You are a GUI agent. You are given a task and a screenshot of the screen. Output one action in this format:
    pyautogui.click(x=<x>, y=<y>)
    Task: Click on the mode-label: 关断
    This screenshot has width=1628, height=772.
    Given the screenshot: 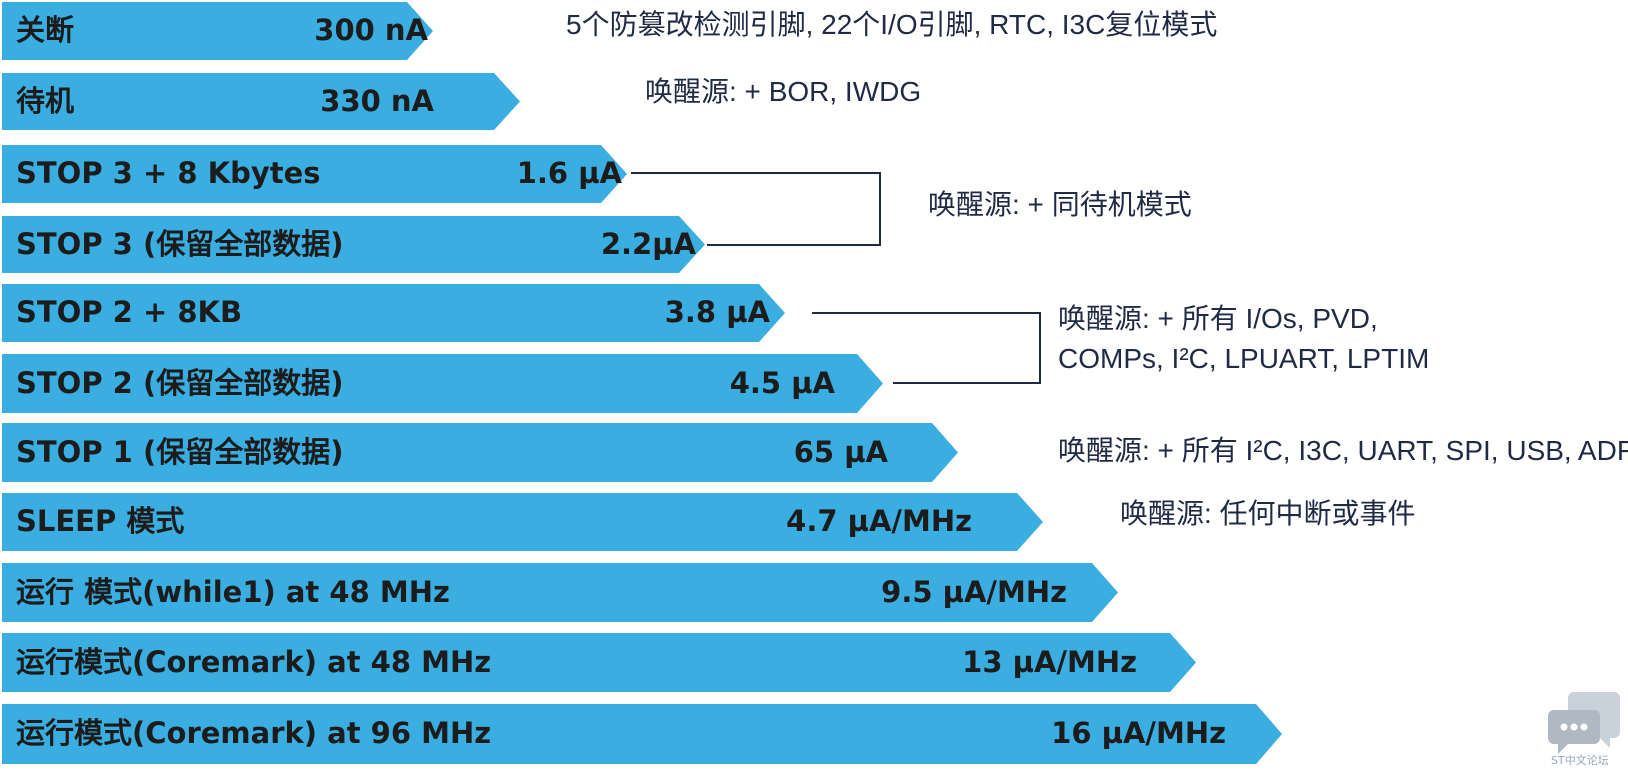 What is the action you would take?
    pyautogui.click(x=45, y=30)
    